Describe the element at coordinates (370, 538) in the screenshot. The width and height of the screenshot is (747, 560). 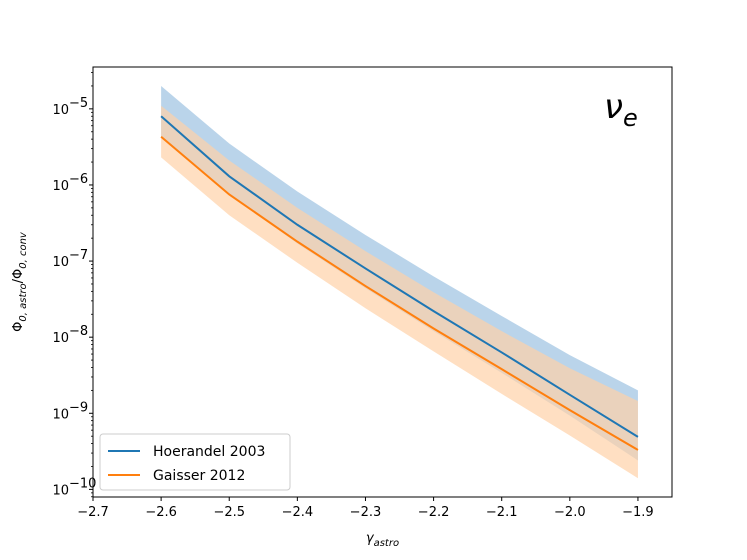
I see `x-axis-title-base: γ` at that location.